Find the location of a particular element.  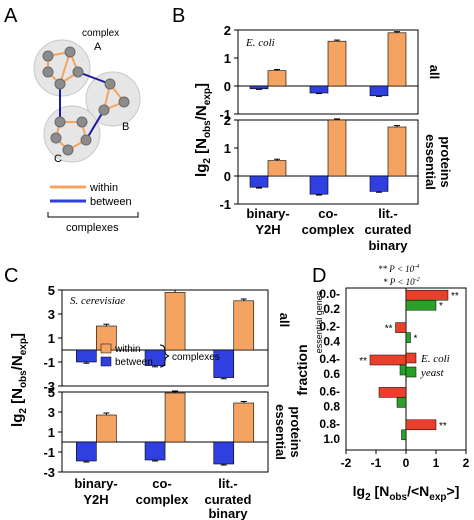

c-ess-ytick-label: 3 is located at coordinates (51, 412).